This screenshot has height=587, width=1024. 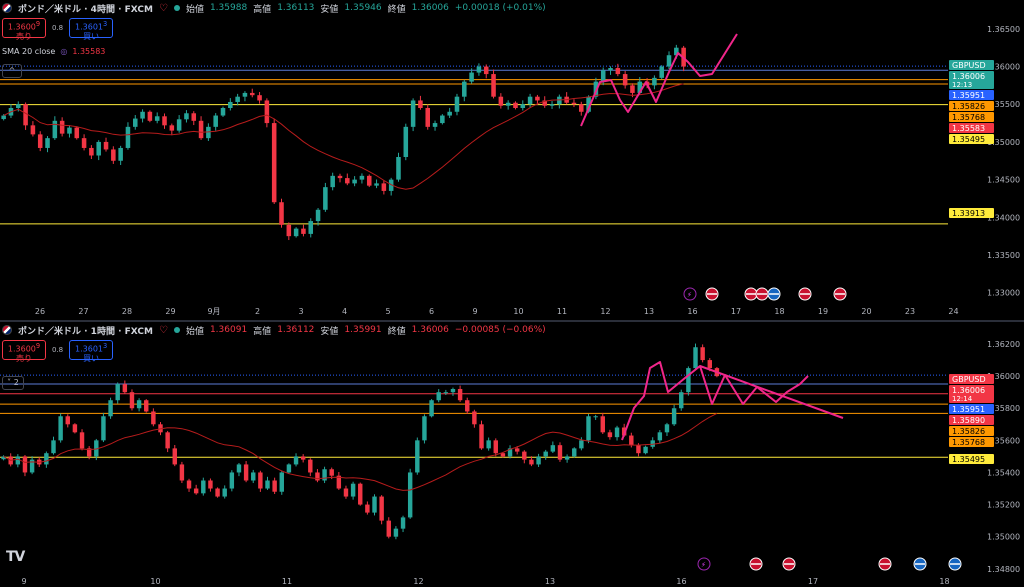 I want to click on x-axis-tick-label: 20, so click(x=866, y=311).